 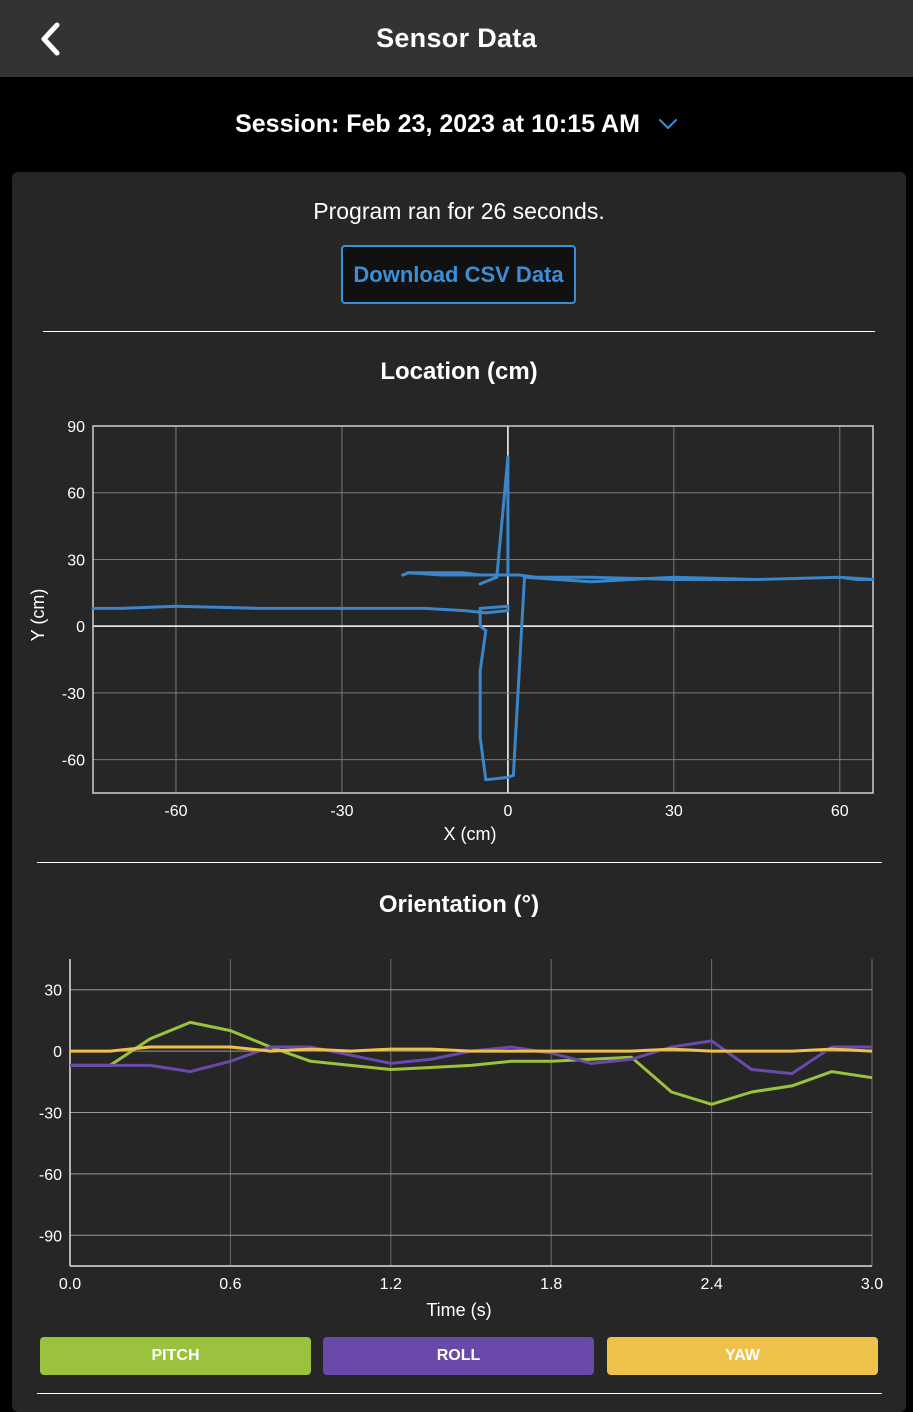 What do you see at coordinates (471, 1049) in the screenshot?
I see `series-line-yaw` at bounding box center [471, 1049].